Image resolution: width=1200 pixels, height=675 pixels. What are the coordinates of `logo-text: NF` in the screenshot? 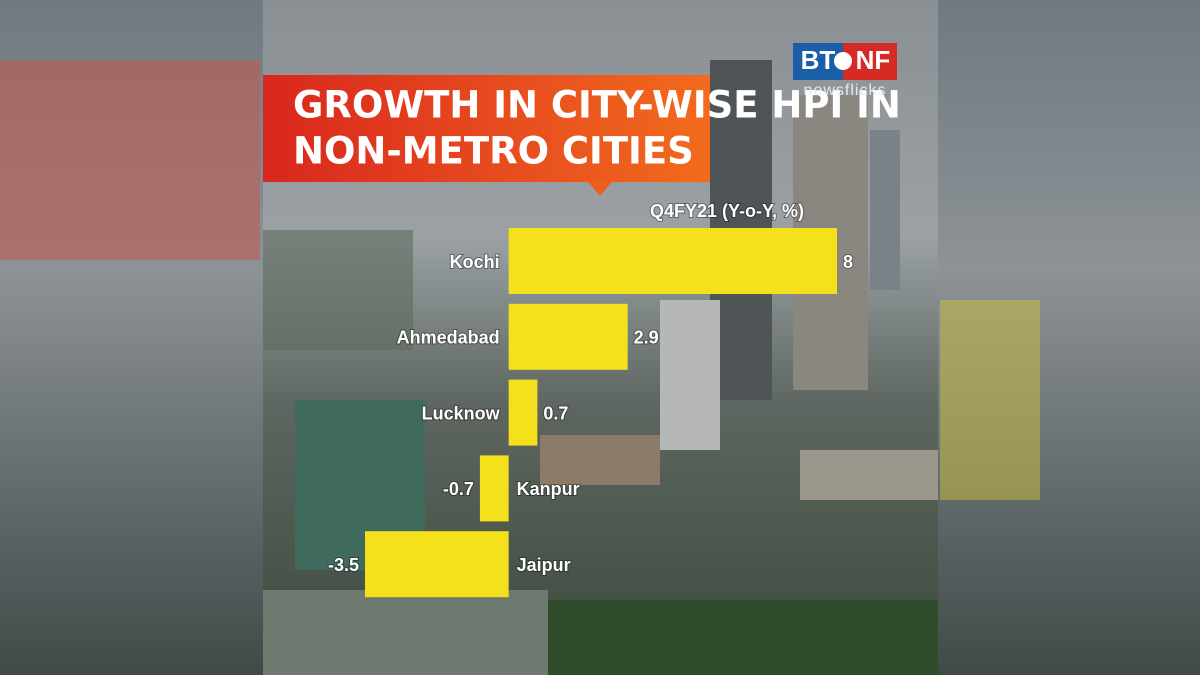 It's located at (873, 60).